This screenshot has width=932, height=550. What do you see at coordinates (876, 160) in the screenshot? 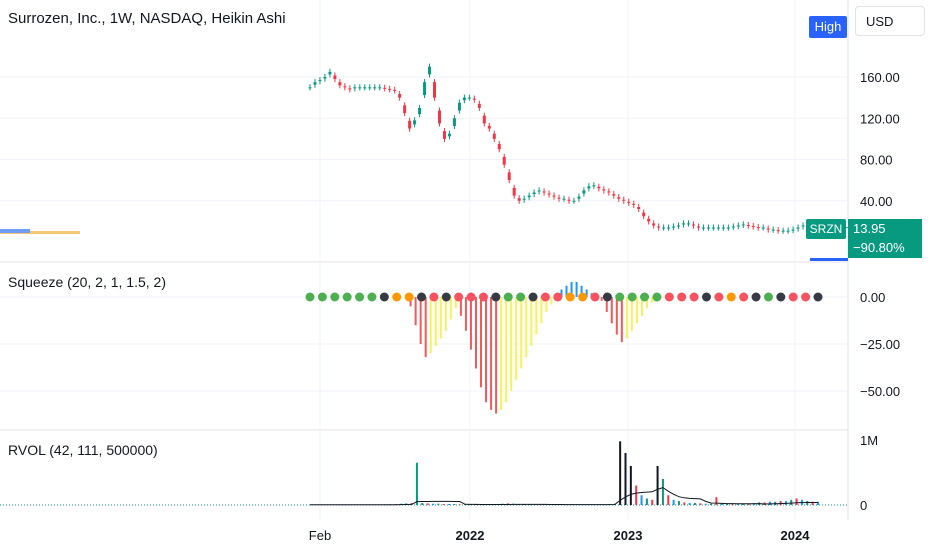
I see `price-tick-label: 80.00` at bounding box center [876, 160].